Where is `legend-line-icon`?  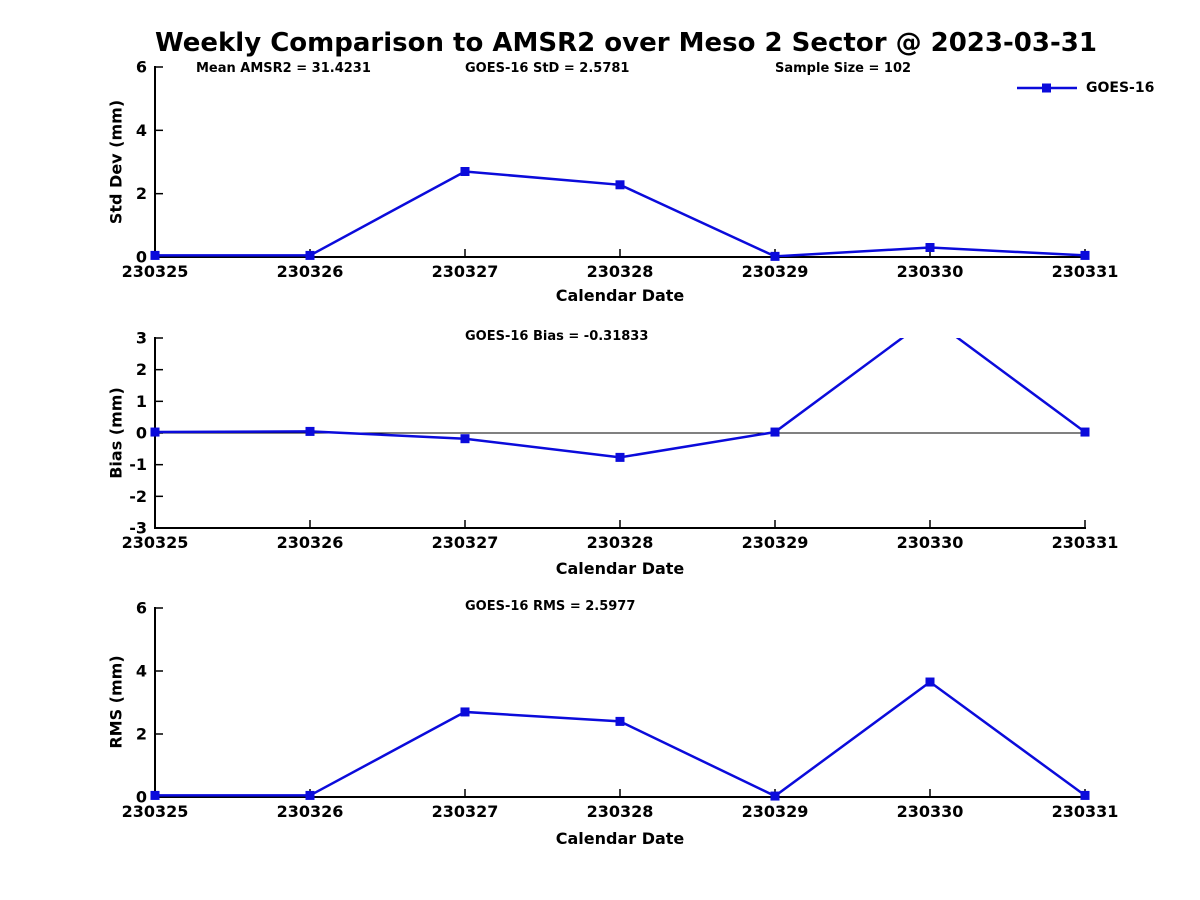 legend-line-icon is located at coordinates (1047, 88).